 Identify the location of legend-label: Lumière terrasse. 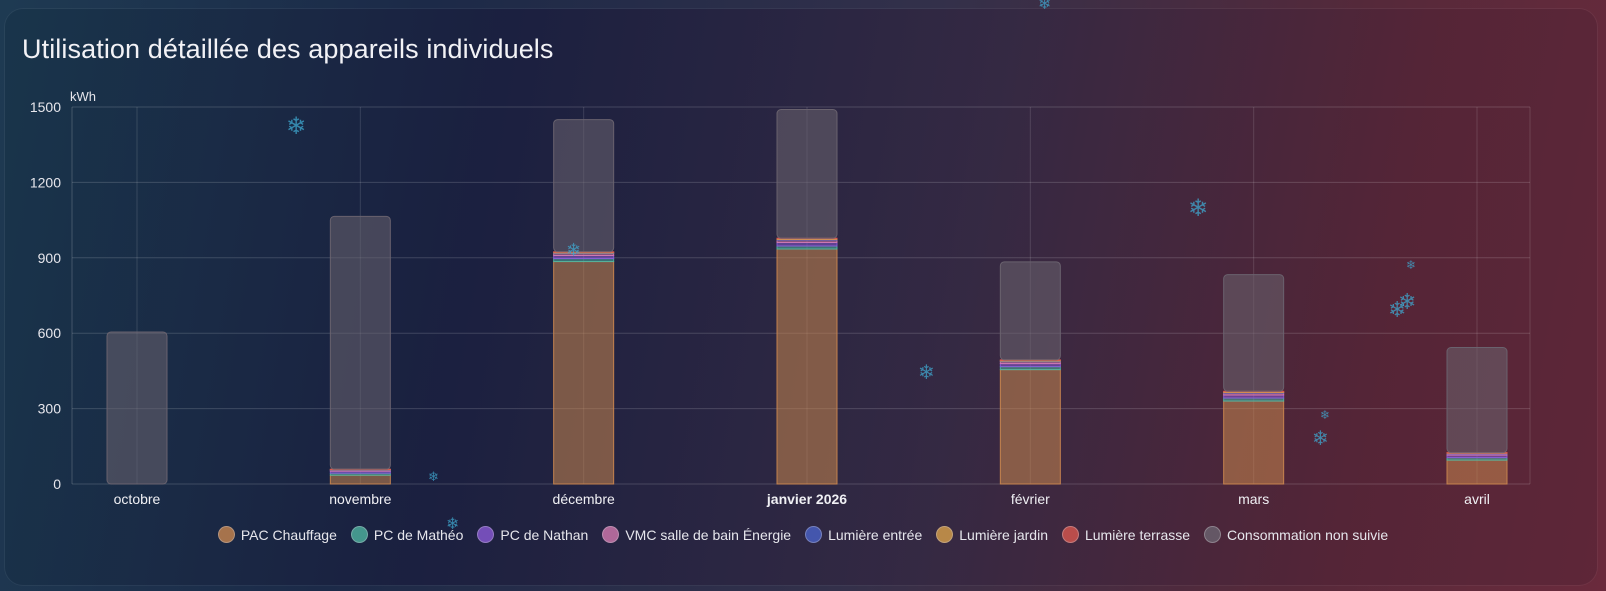
(1137, 534).